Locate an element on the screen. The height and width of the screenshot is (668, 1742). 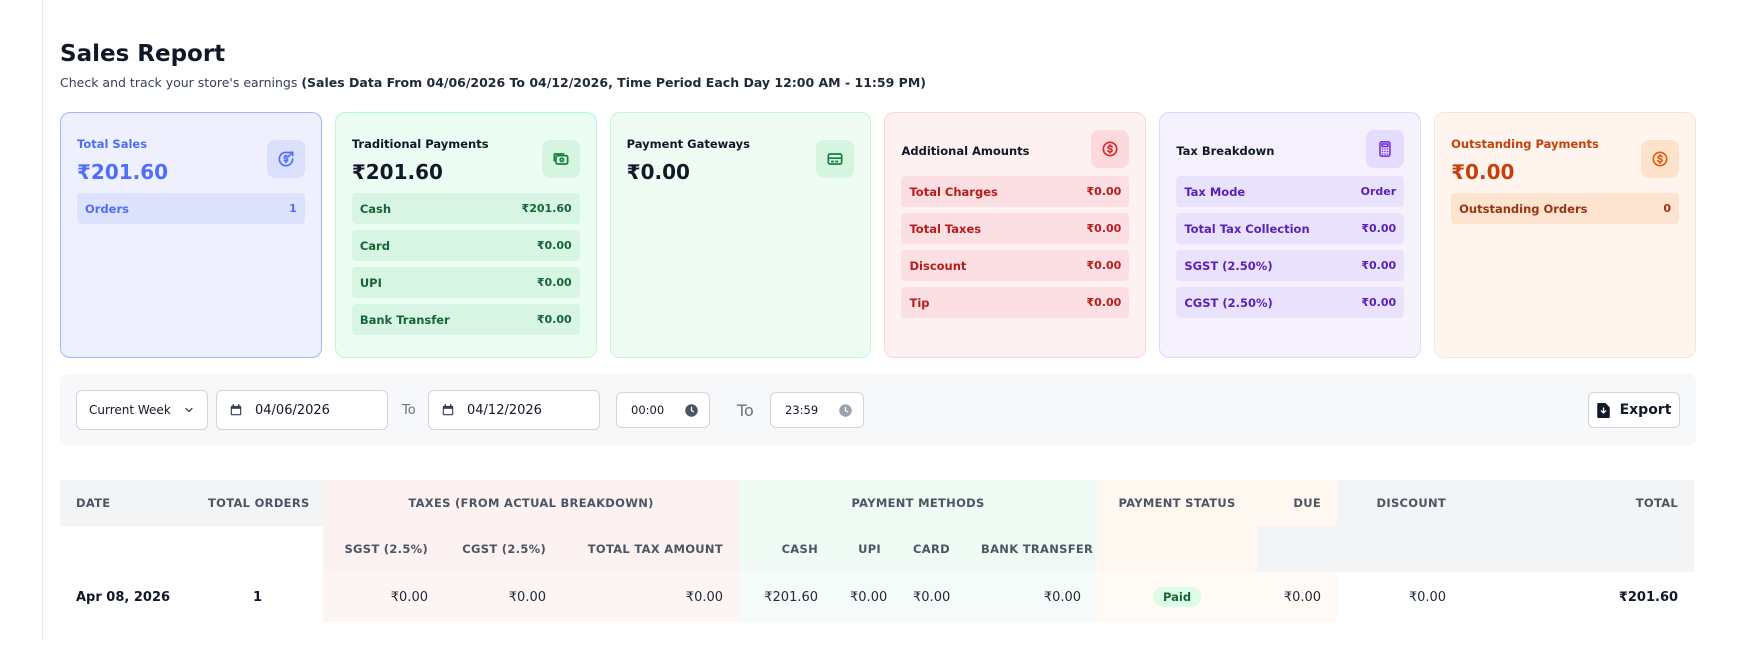
bank-transfer-row: Bank Transfer ₹0.00 is located at coordinates (465, 319).